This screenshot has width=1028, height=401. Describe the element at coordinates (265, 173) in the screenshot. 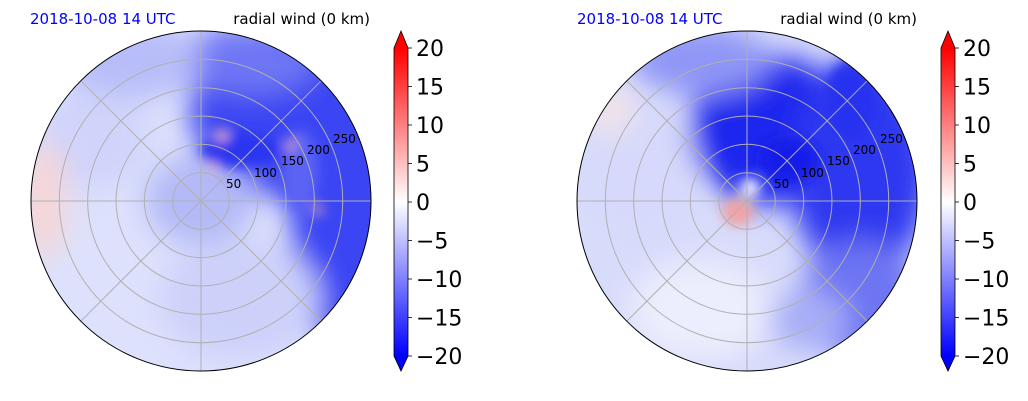

I see `panel-1-rlabel-1: 100` at that location.